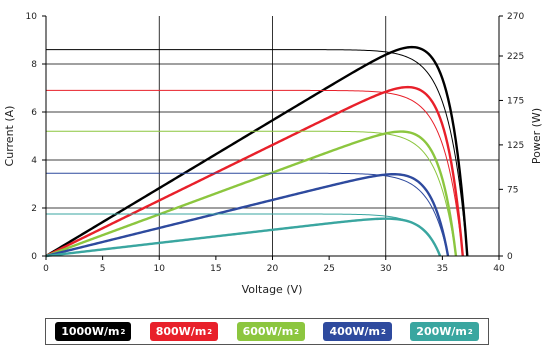  I want to click on legend-label: 600W/m, so click(268, 331).